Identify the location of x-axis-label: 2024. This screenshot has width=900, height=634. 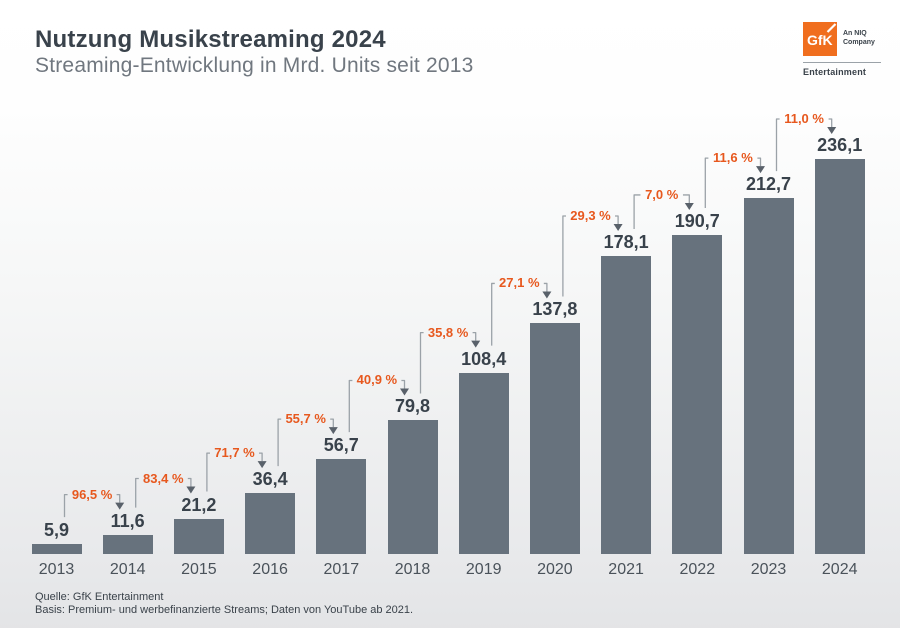
(839, 569).